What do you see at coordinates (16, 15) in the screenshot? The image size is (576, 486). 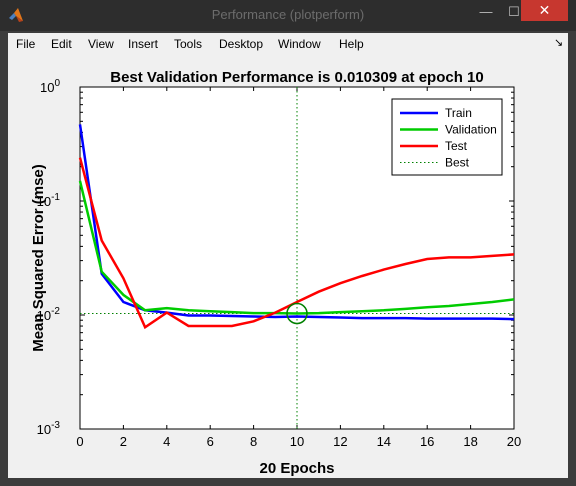 I see `matlab-logo-icon` at bounding box center [16, 15].